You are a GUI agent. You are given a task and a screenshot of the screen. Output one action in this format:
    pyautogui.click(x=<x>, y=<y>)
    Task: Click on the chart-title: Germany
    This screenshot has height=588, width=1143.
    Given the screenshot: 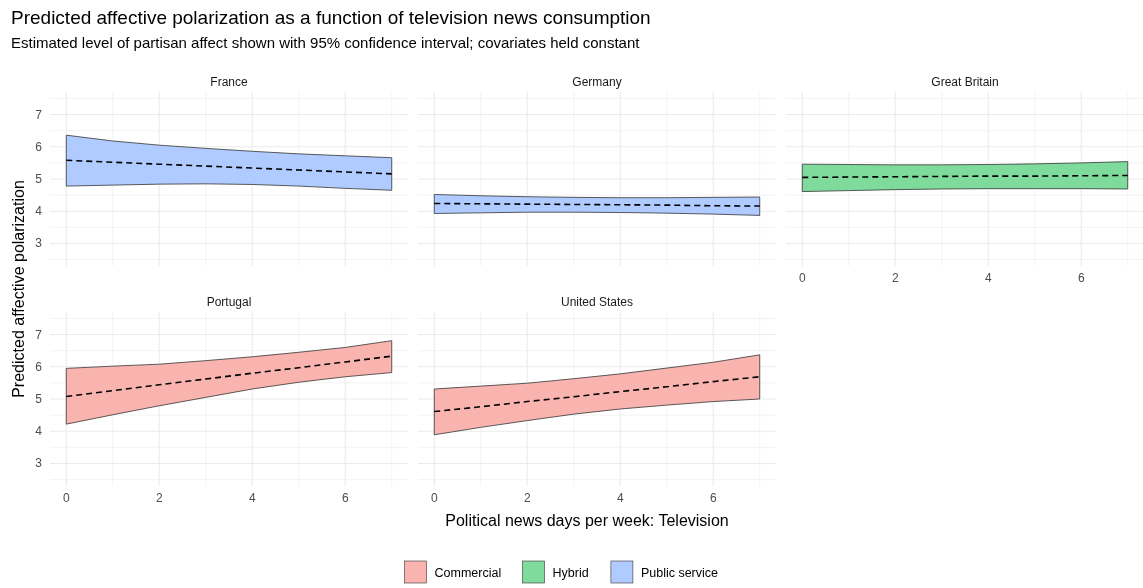 What is the action you would take?
    pyautogui.click(x=597, y=82)
    